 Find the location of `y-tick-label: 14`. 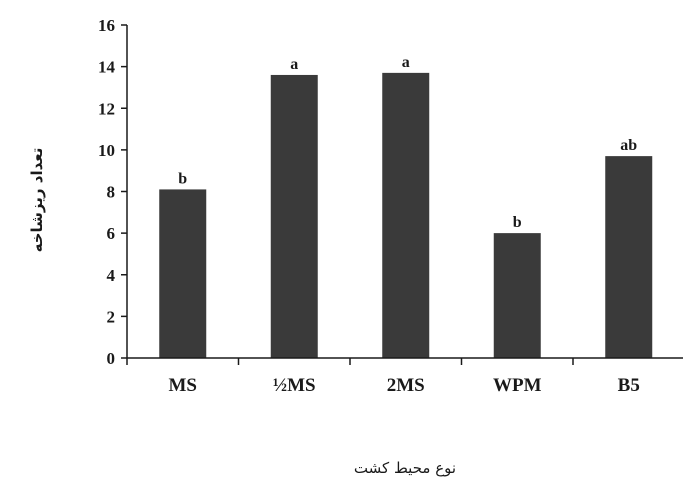

y-tick-label: 14 is located at coordinates (107, 67).